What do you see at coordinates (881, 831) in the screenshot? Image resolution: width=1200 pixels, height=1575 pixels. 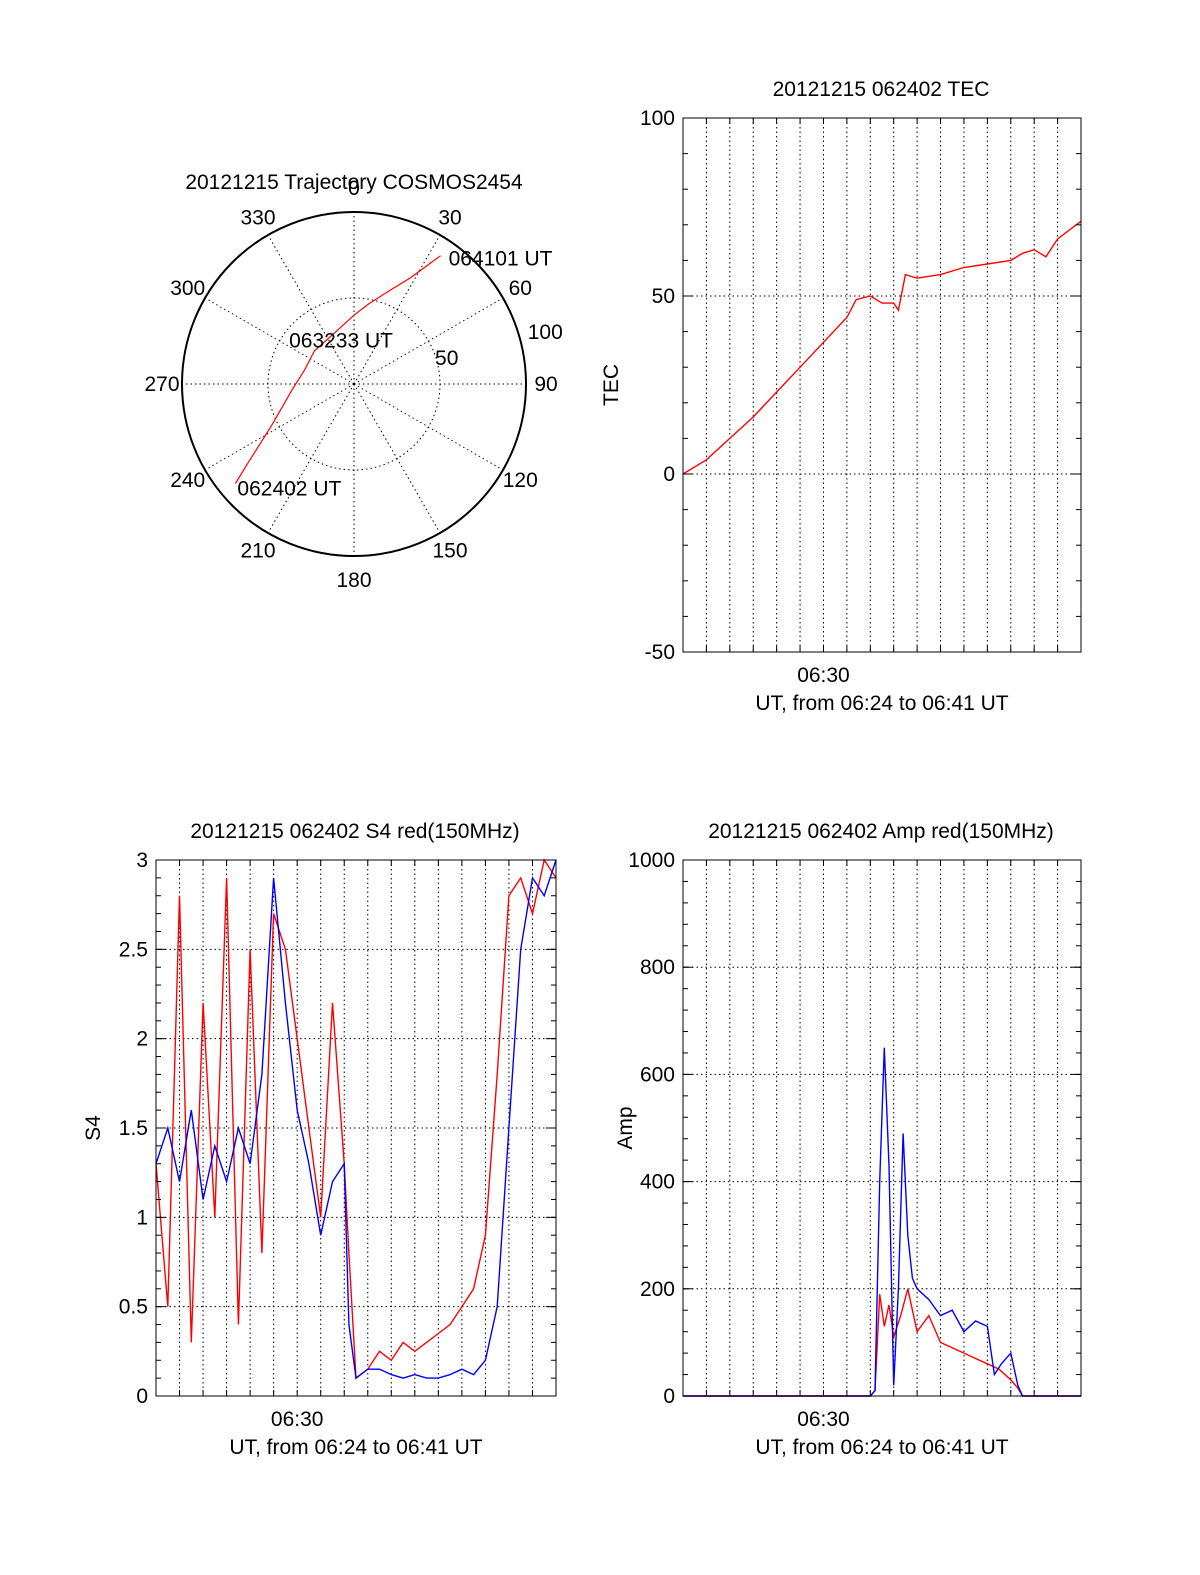 I see `amp-title: 20121215 062402 Amp red(150MHz)` at bounding box center [881, 831].